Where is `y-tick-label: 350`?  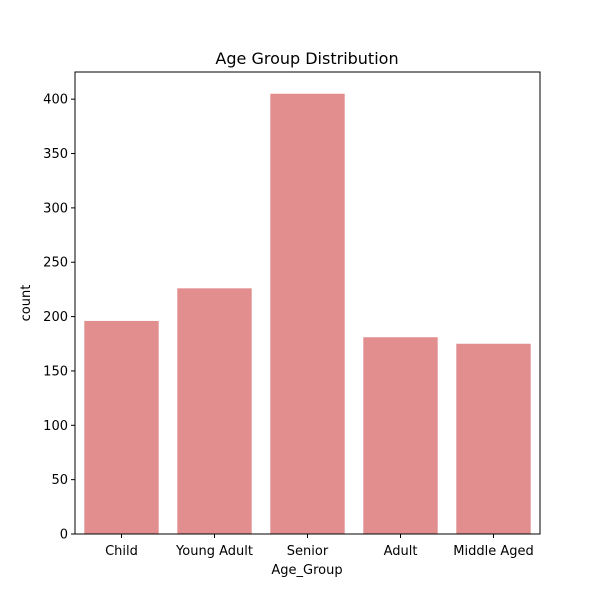 y-tick-label: 350 is located at coordinates (55, 154).